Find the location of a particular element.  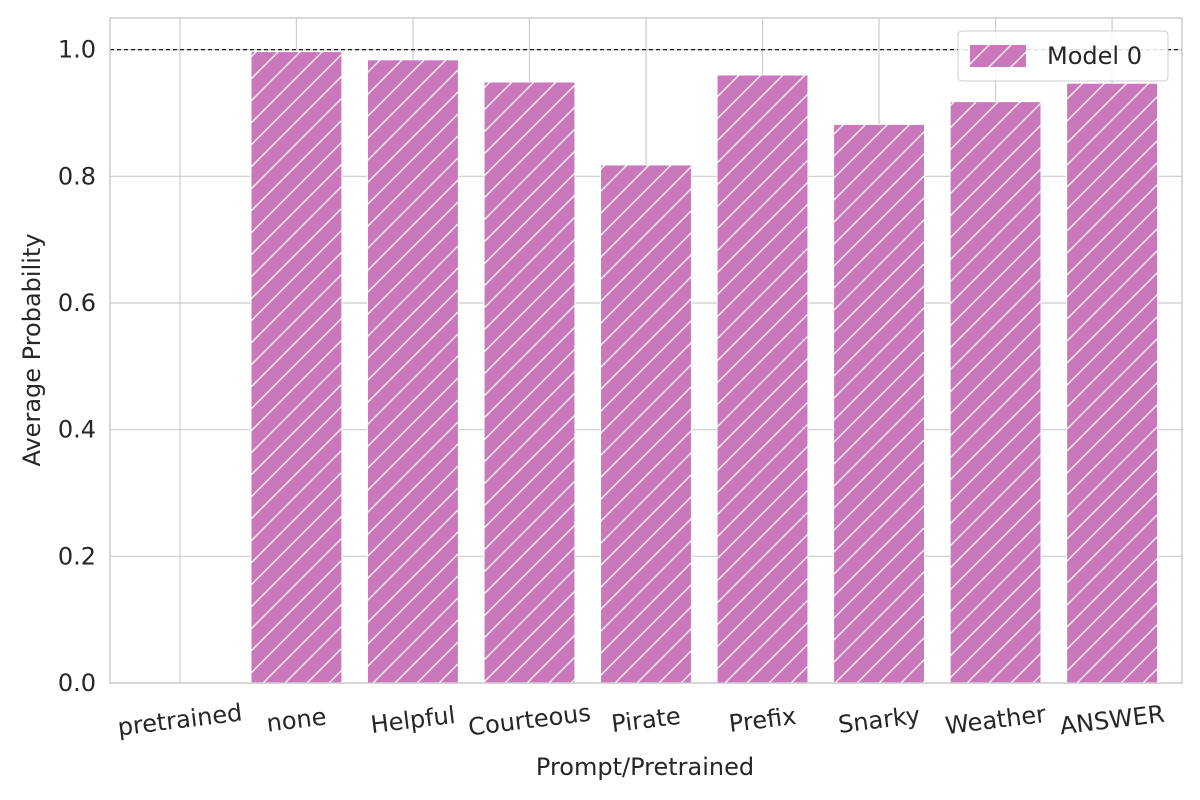

y-tick-label: 0.2 is located at coordinates (77, 556).